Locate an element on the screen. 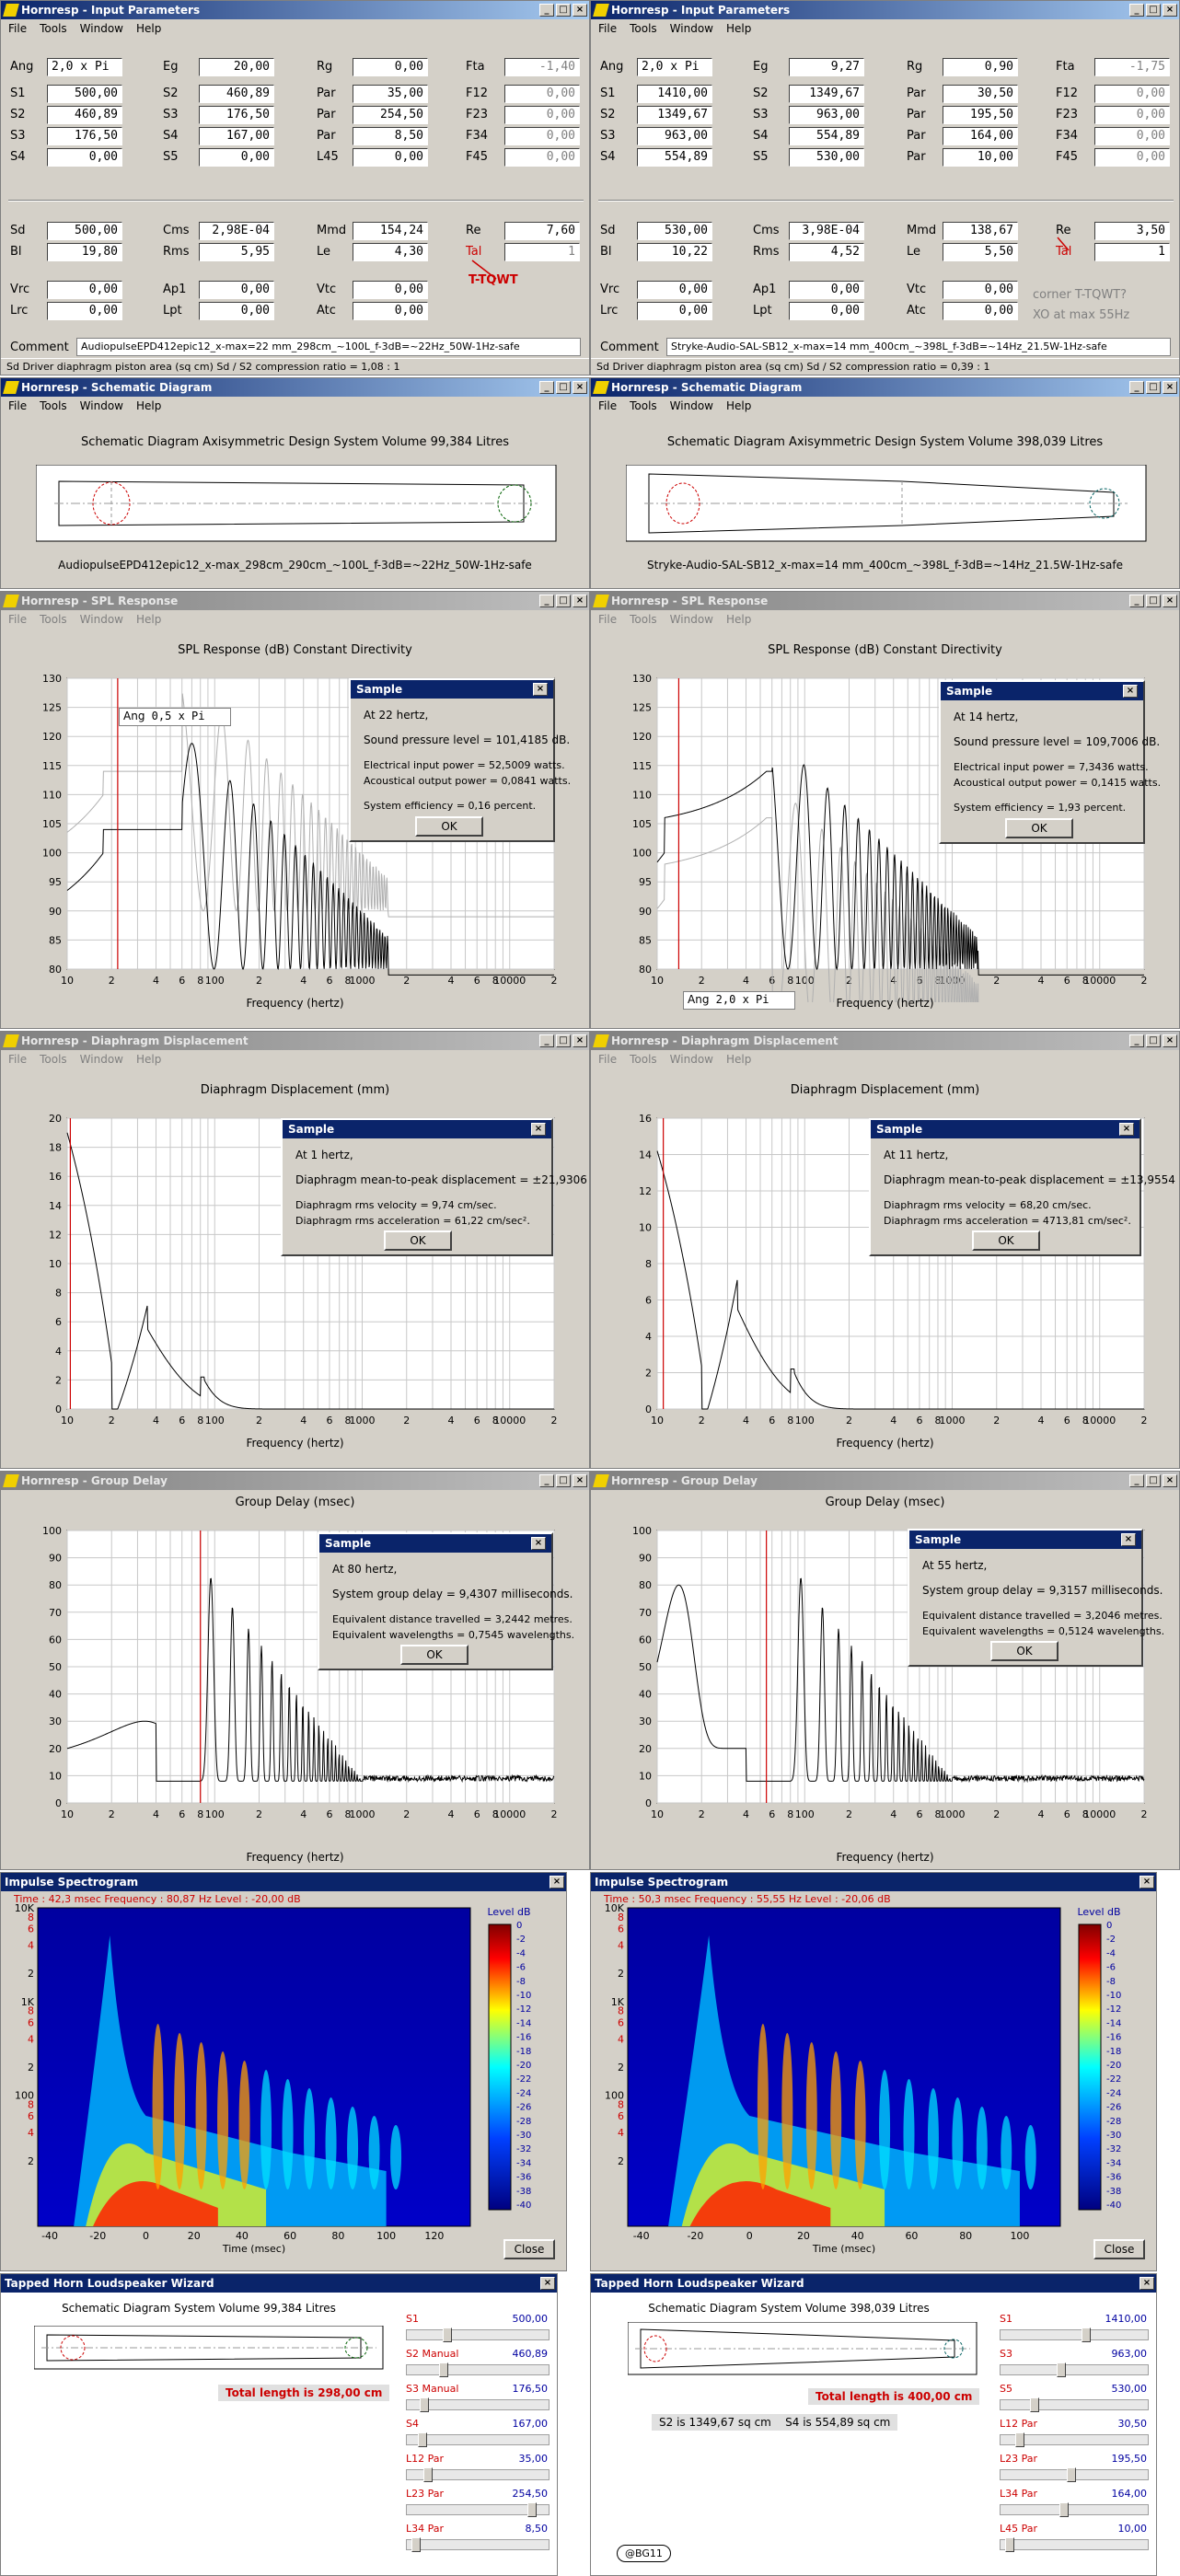 The image size is (1180, 2576). field-ang: 2,0 x Pi is located at coordinates (84, 67).